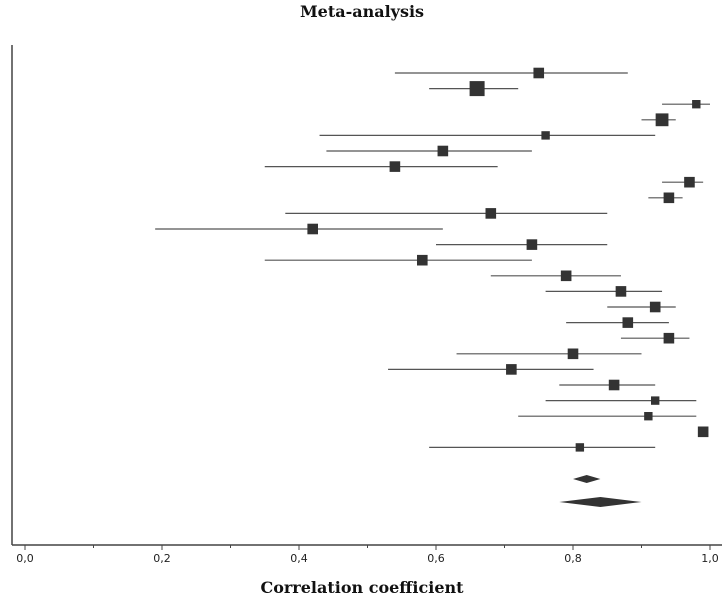 The width and height of the screenshot is (724, 602). Describe the element at coordinates (25, 558) in the screenshot. I see `x-tick-label: 0,0` at that location.